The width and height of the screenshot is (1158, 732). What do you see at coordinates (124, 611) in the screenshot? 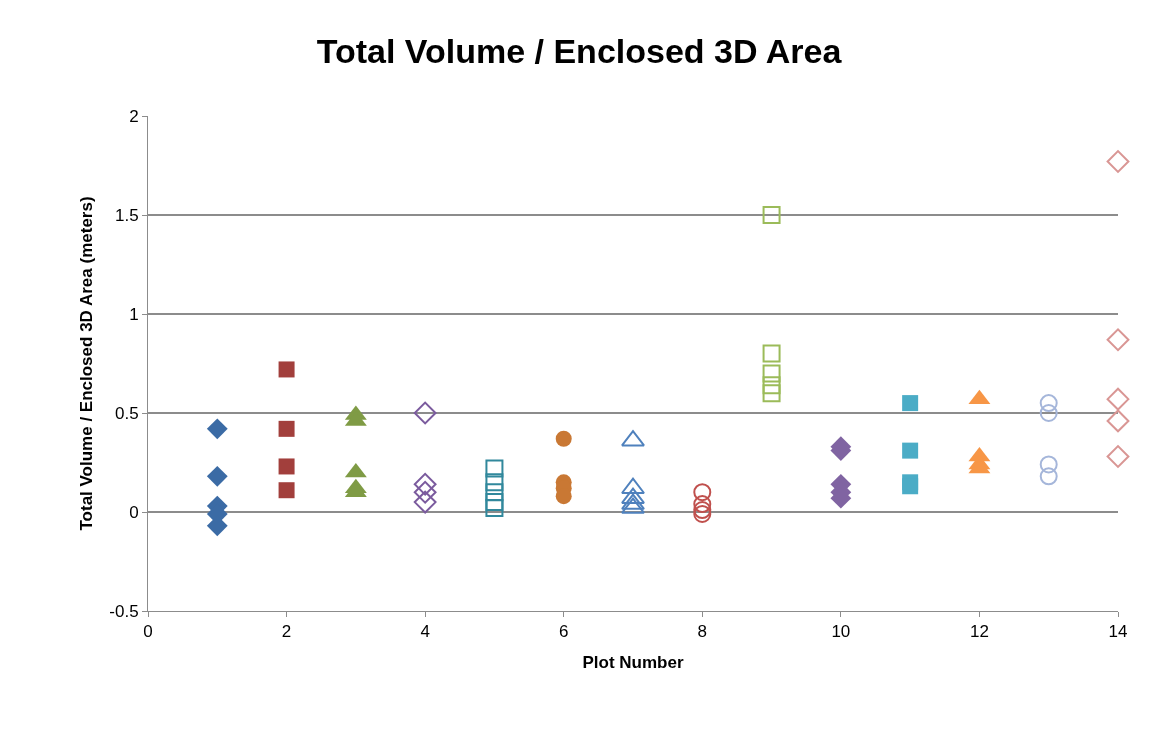
I see `y-tick-label: -0.5` at bounding box center [124, 611].